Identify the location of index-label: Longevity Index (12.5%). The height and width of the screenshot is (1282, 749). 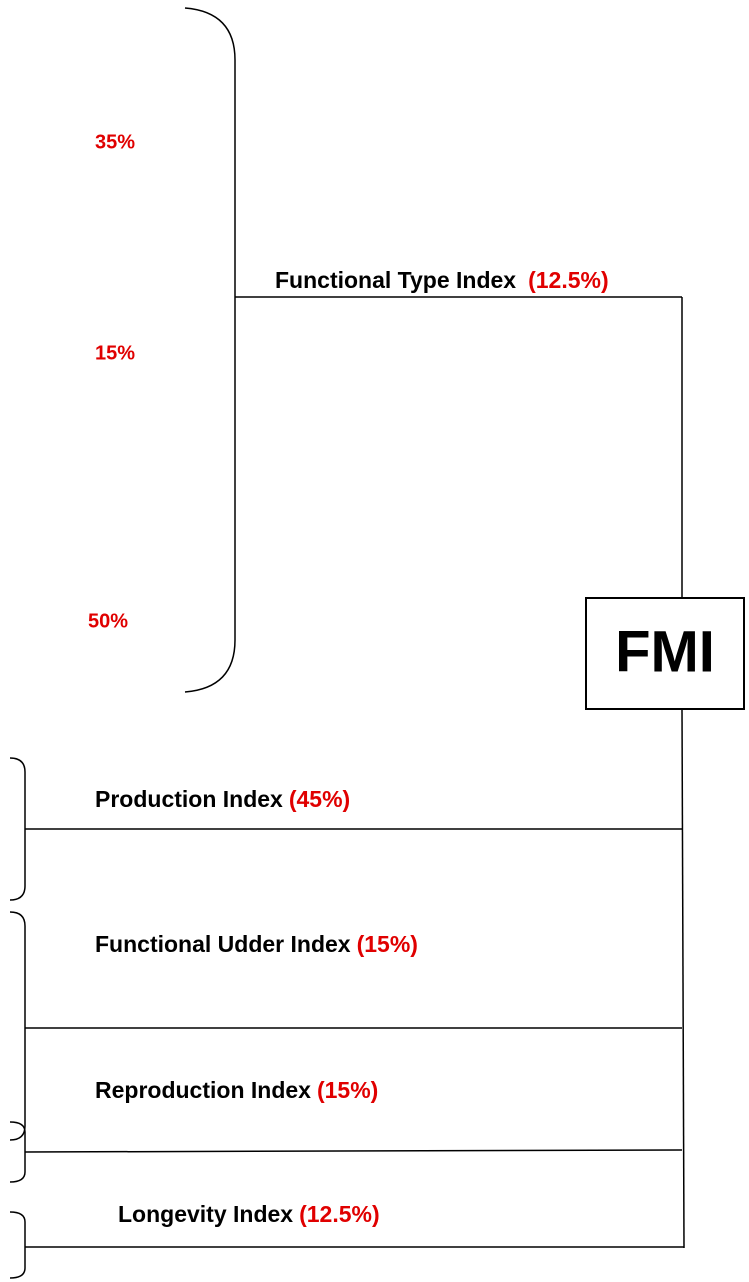
(249, 1214).